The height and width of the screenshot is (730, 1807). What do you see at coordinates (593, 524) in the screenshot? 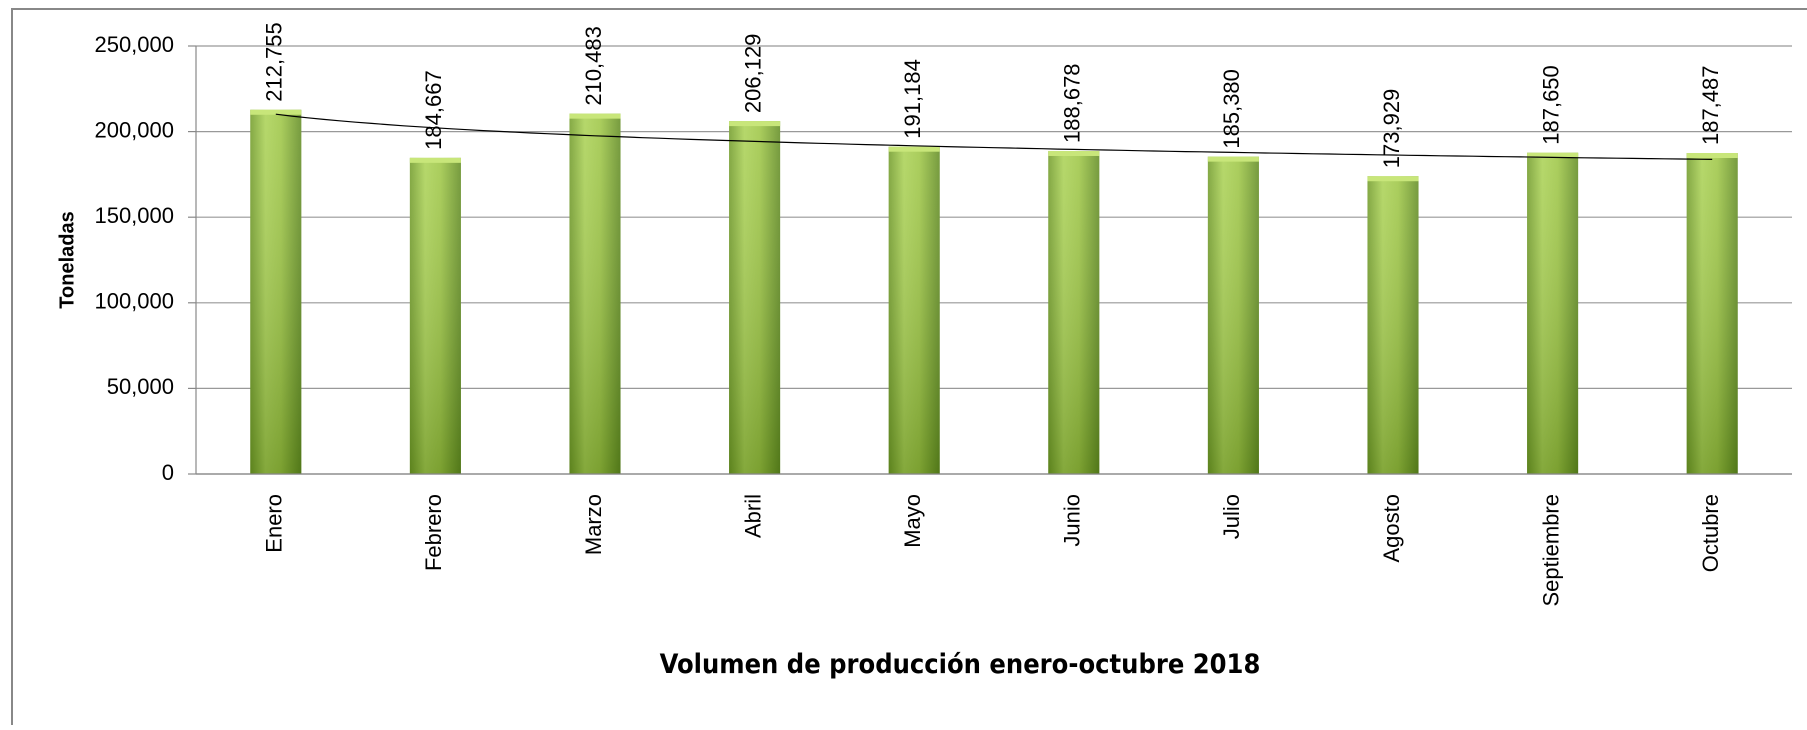
I see `x-tick-label: Marzo` at bounding box center [593, 524].